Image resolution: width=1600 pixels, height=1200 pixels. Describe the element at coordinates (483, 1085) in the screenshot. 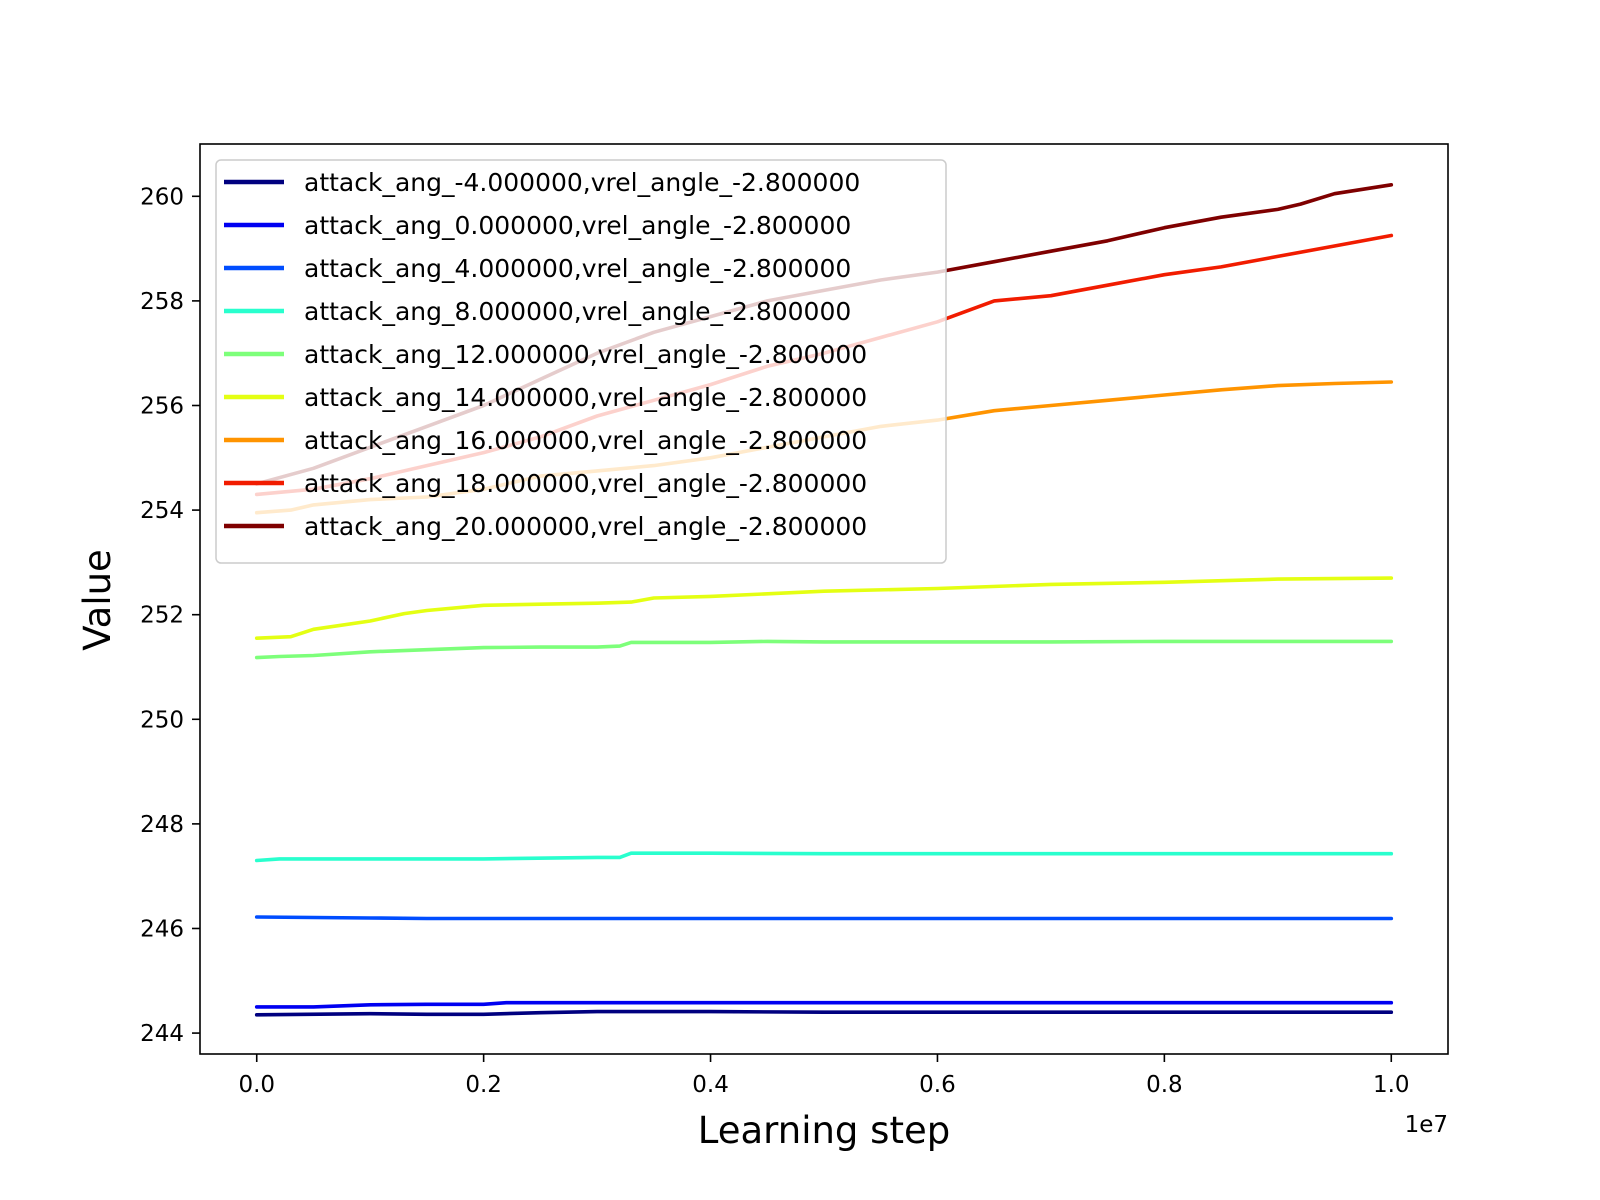

I see `x-tick-label: 0.2` at that location.